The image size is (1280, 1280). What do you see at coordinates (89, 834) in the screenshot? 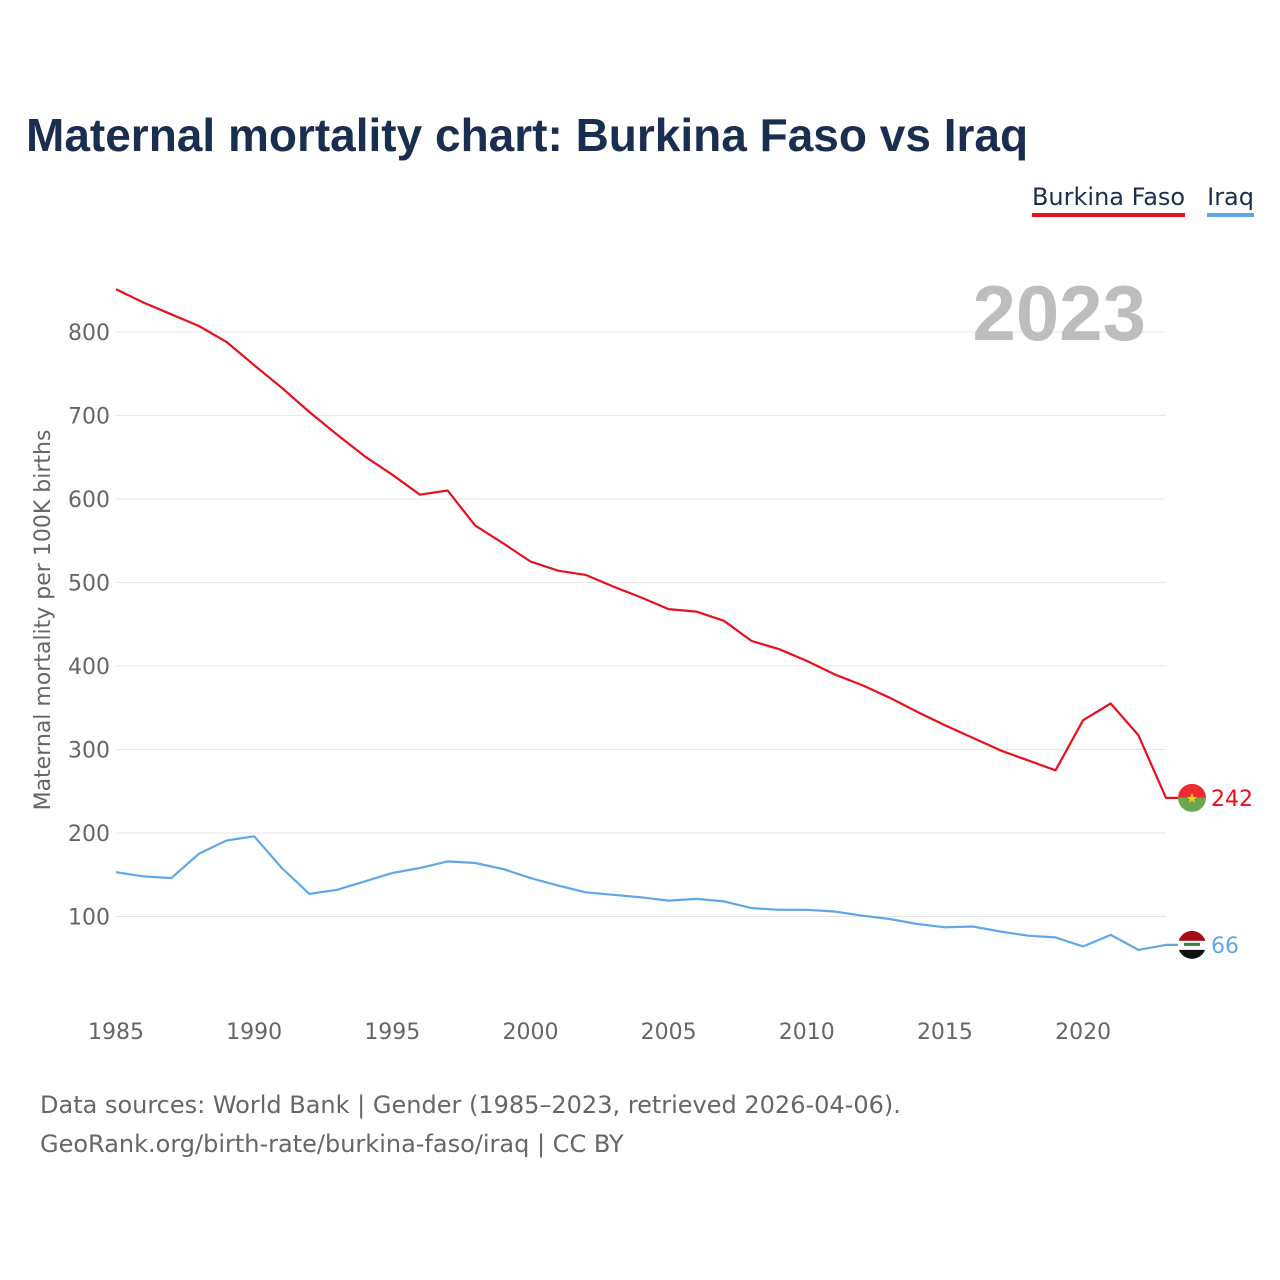
I see `y-tick-label: 200` at bounding box center [89, 834].